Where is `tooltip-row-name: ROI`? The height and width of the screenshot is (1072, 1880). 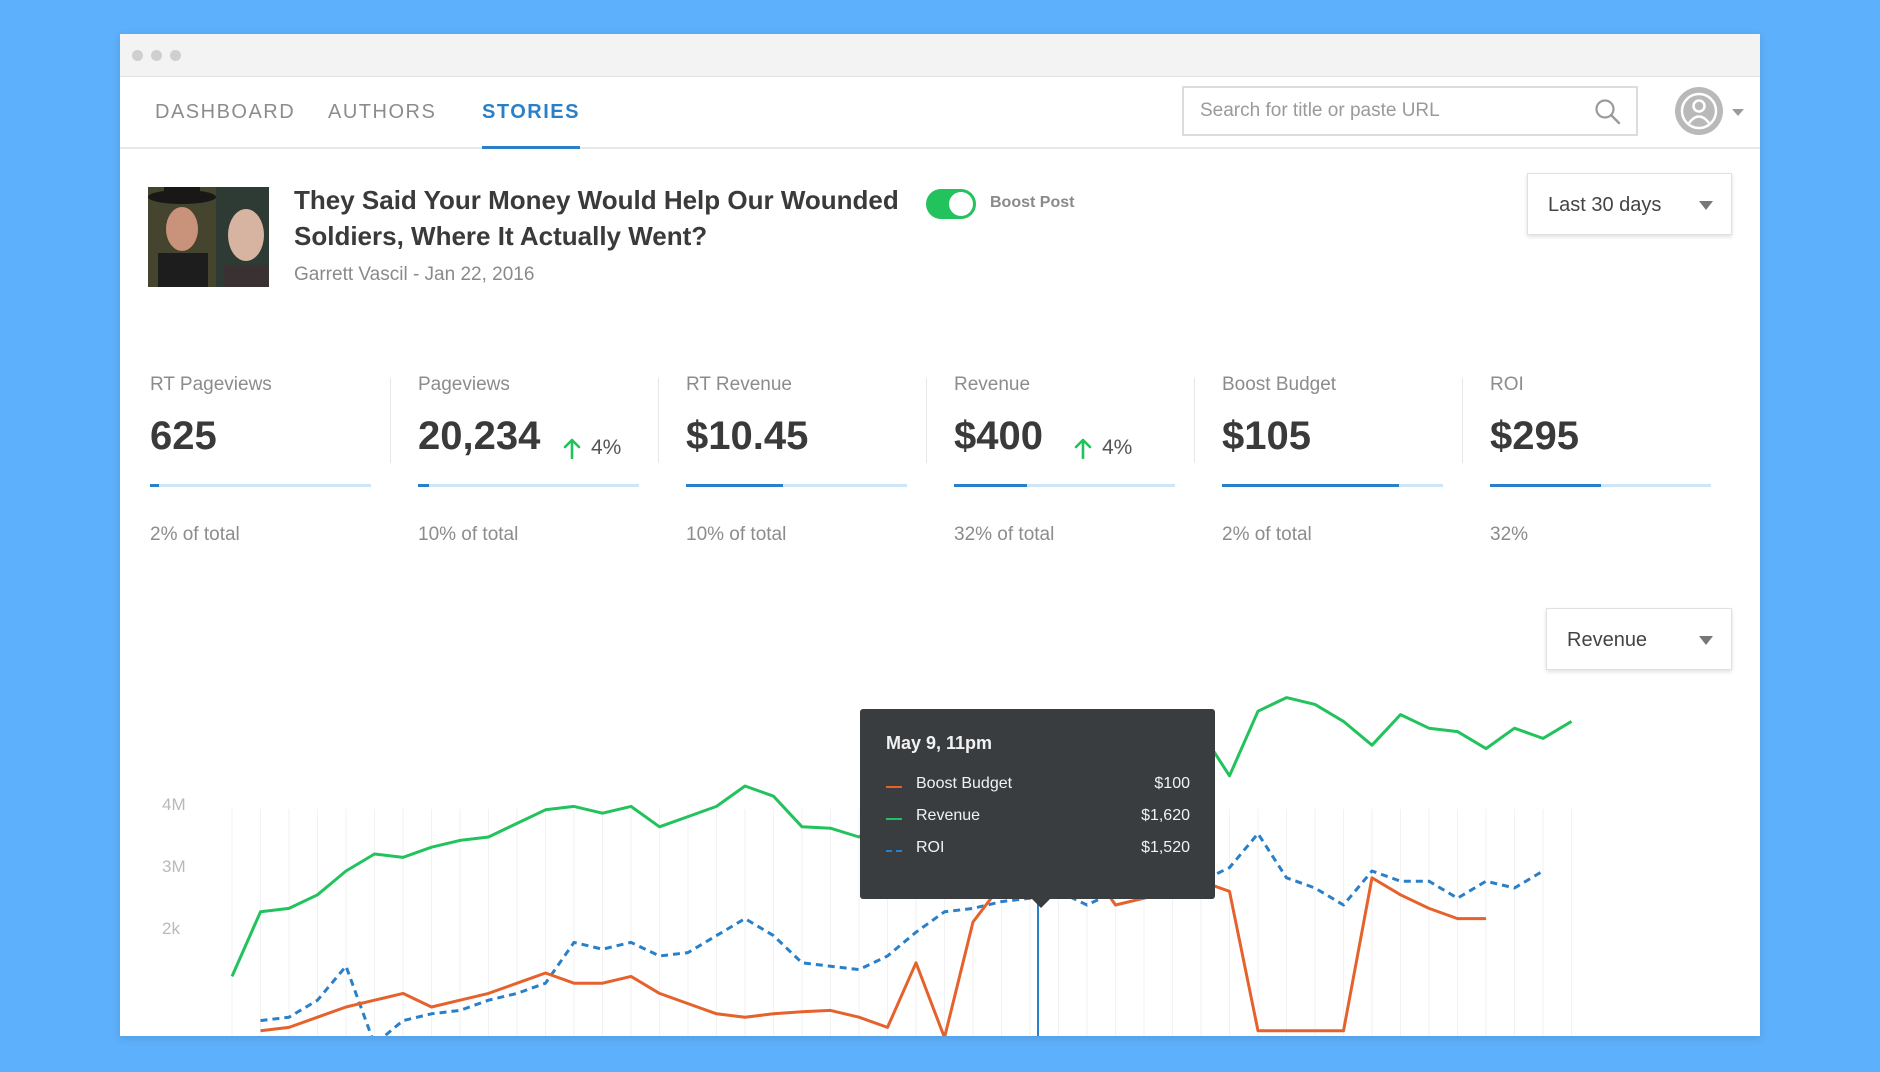
tooltip-row-name: ROI is located at coordinates (930, 847).